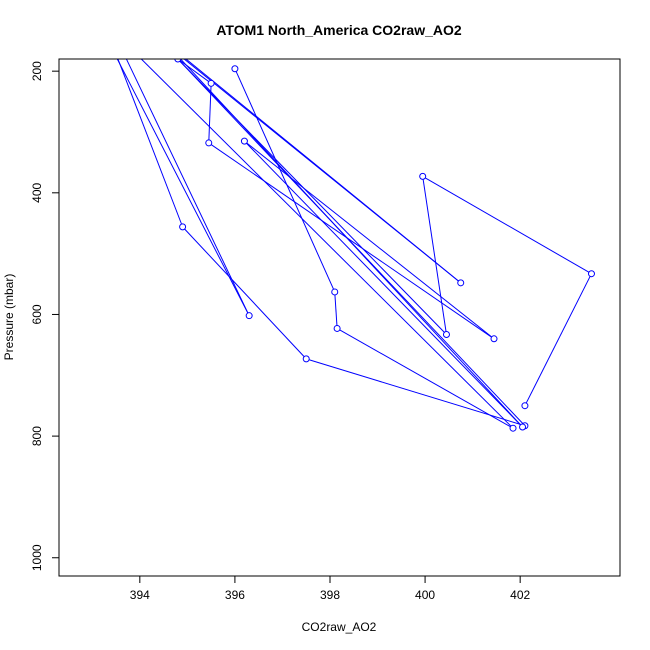  Describe the element at coordinates (37, 557) in the screenshot. I see `y-tick-label: 1000` at that location.